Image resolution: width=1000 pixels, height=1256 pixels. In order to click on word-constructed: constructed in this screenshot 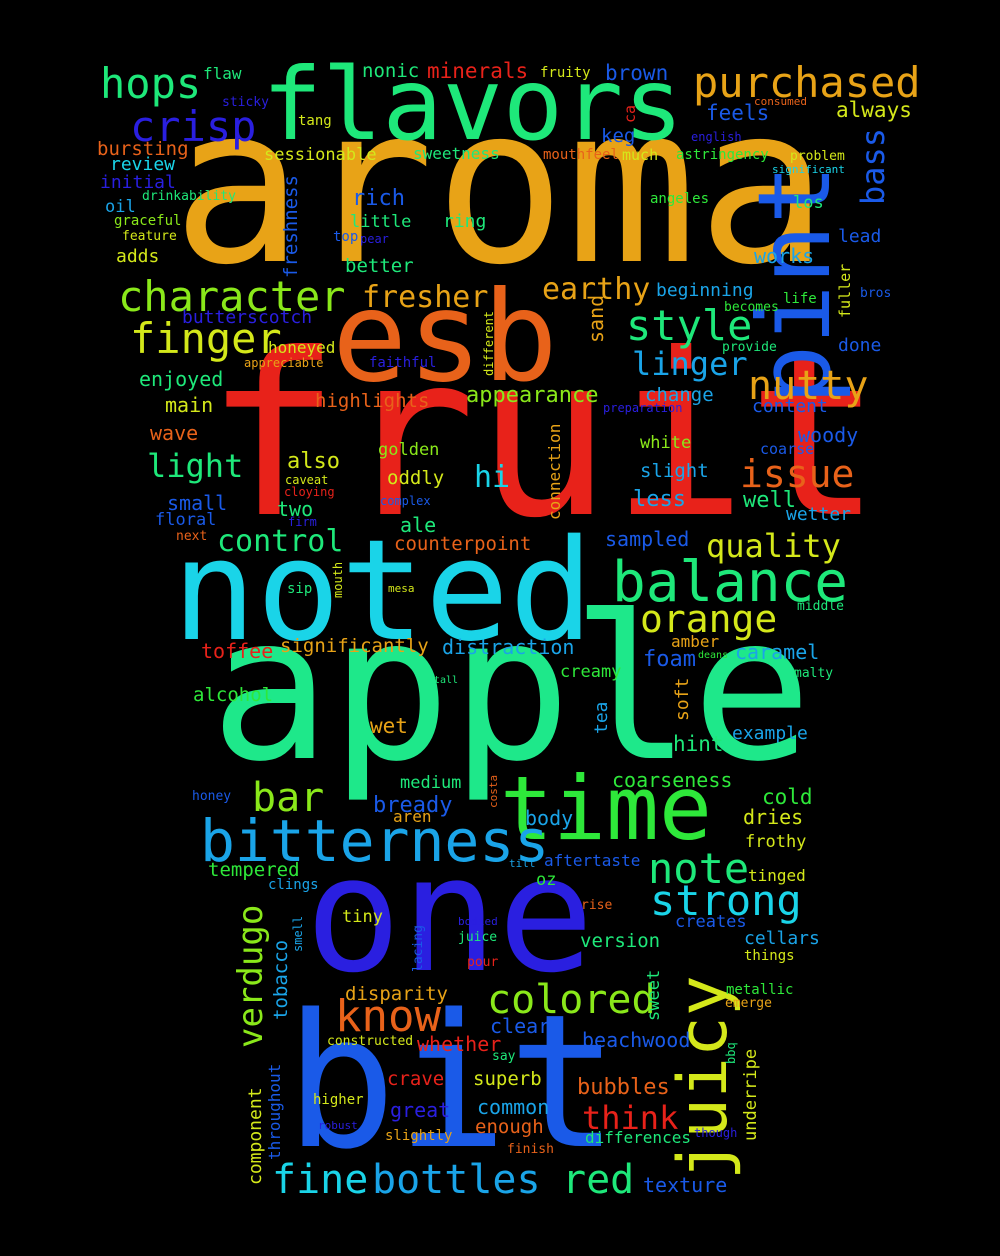, I will do `click(370, 1041)`.